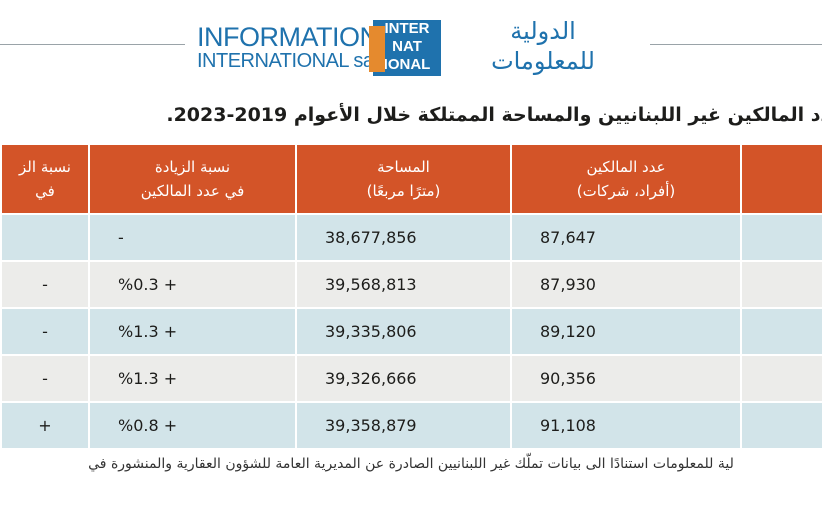 The image size is (822, 508). I want to click on cell-text: 39,358,879, so click(371, 425).